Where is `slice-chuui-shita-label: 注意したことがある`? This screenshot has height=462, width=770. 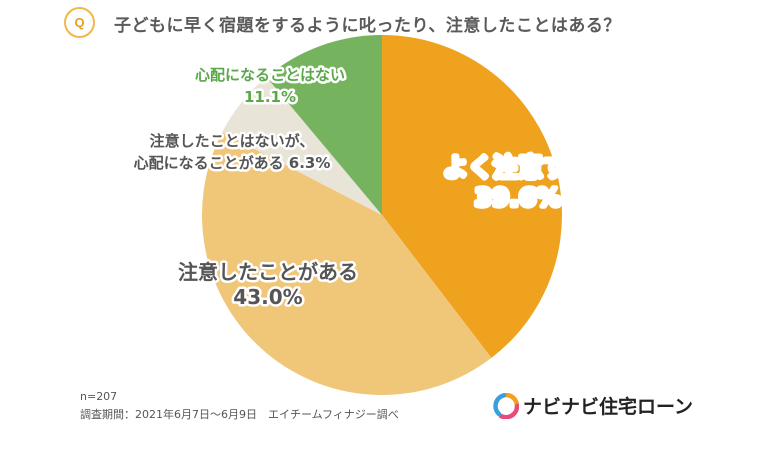
slice-chuui-shita-label: 注意したことがある is located at coordinates (268, 272).